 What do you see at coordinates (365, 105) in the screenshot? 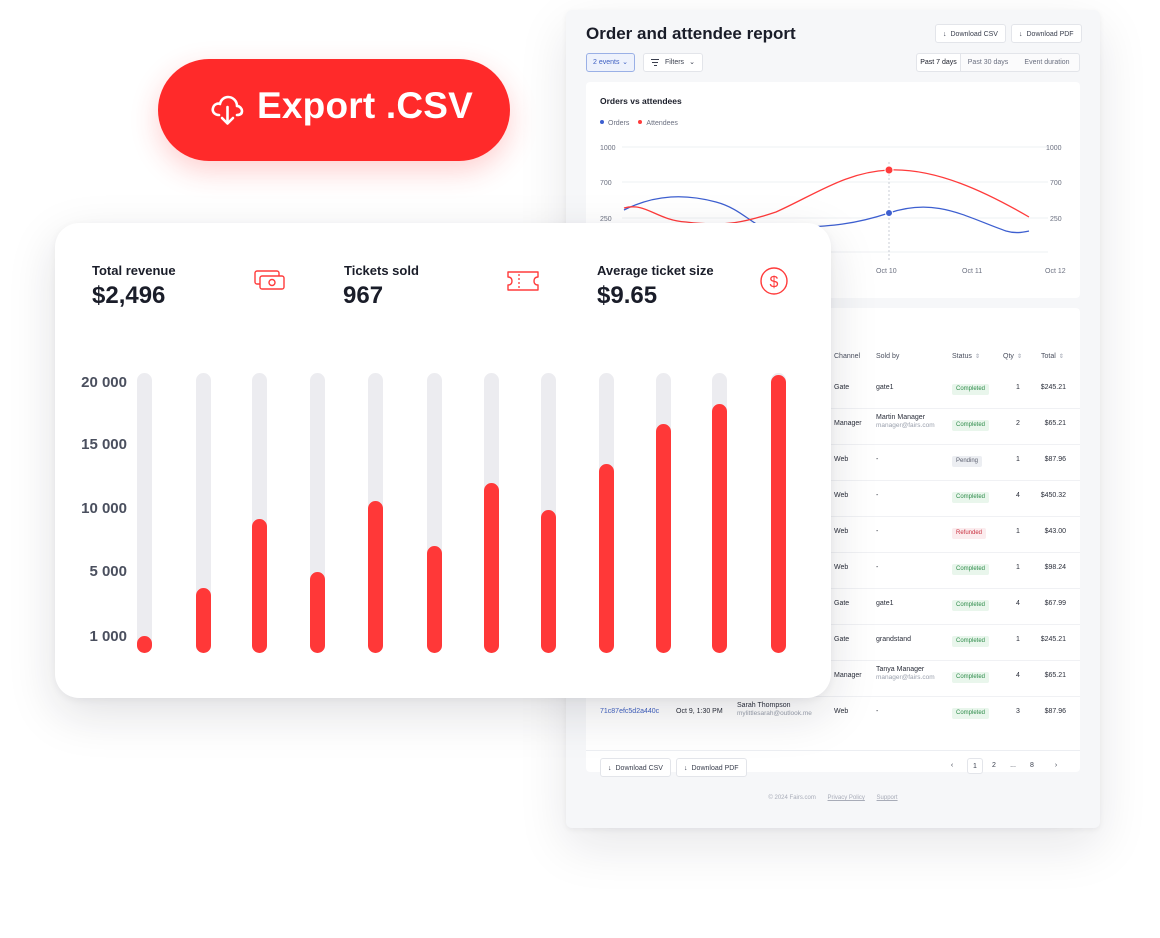
I see `export-button-label: Export .CSV` at bounding box center [365, 105].